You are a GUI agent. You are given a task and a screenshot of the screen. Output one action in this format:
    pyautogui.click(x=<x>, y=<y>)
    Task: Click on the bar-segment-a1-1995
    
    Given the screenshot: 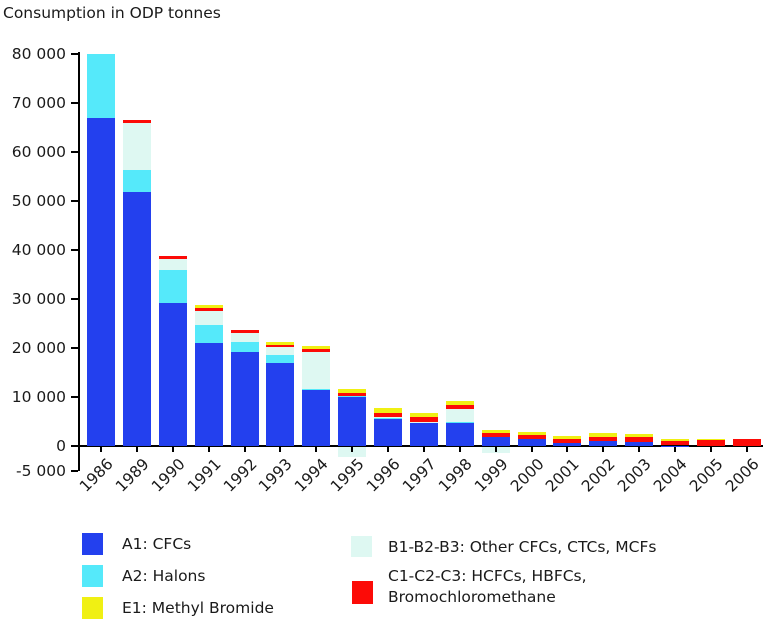 What is the action you would take?
    pyautogui.click(x=352, y=421)
    